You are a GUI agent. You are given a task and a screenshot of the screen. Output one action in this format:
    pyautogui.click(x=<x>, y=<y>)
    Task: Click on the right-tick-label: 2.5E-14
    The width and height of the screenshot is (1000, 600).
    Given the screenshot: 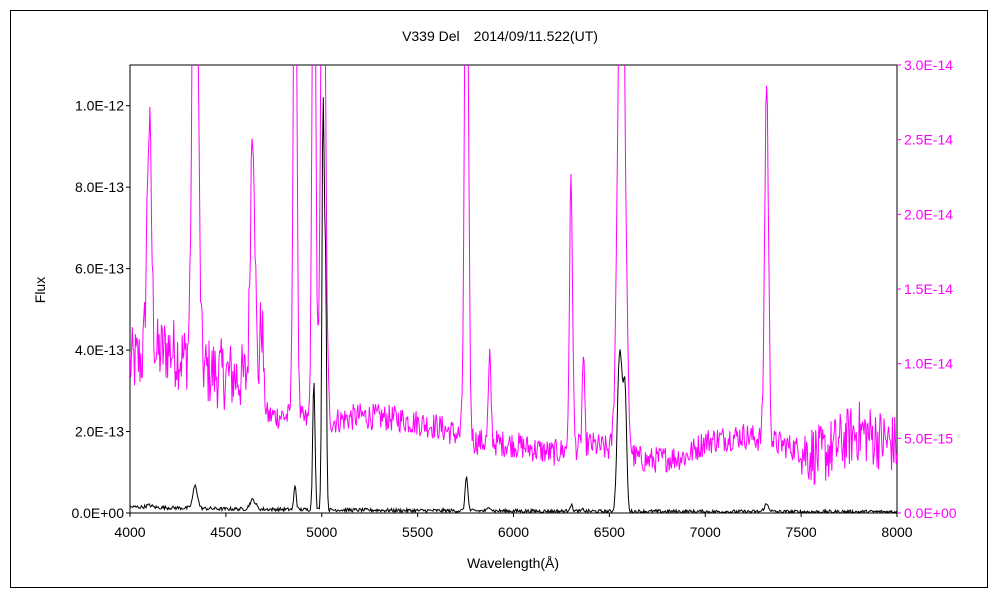 What is the action you would take?
    pyautogui.click(x=928, y=140)
    